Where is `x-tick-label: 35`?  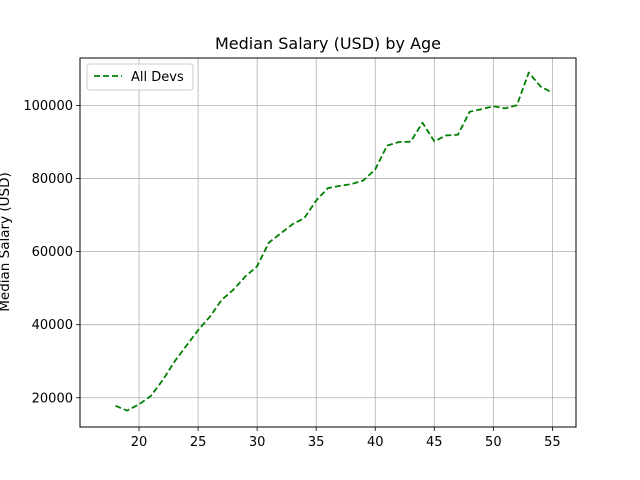
x-tick-label: 35 is located at coordinates (316, 442).